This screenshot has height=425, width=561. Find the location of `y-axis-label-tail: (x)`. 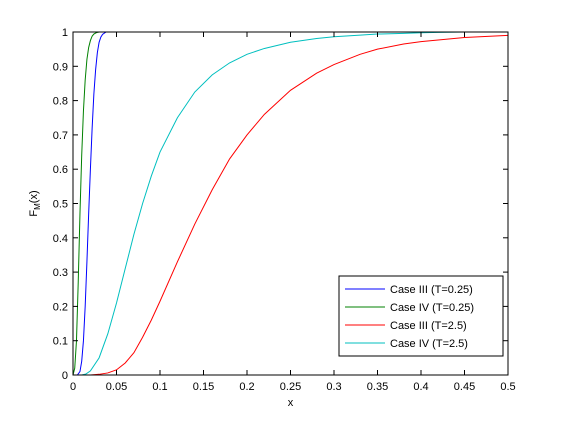

y-axis-label-tail: (x) is located at coordinates (34, 196).